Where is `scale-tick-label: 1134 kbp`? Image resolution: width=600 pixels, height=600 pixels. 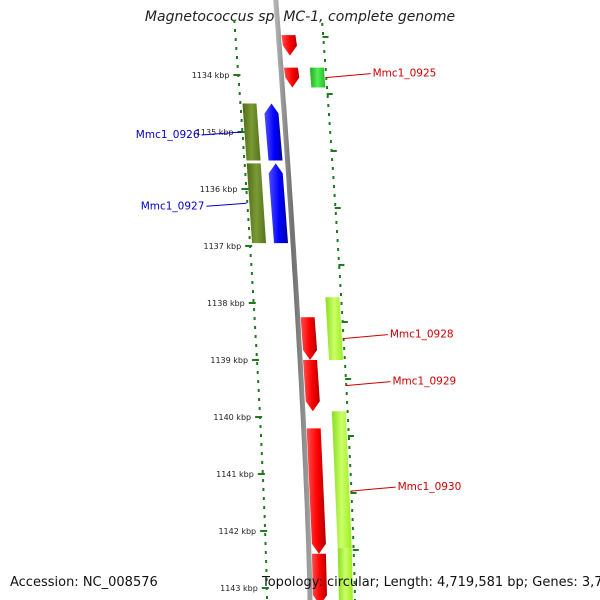 scale-tick-label: 1134 kbp is located at coordinates (211, 75).